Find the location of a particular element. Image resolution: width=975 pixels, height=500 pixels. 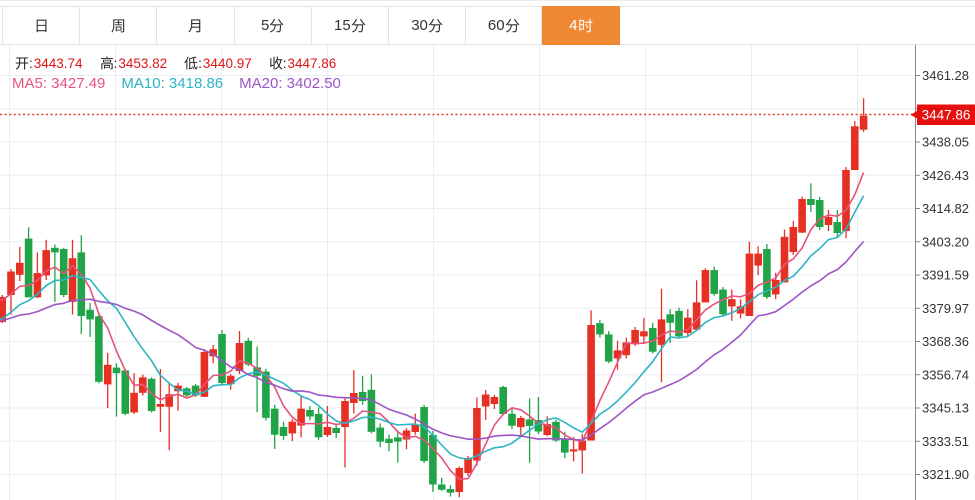

svg-text: 3461.28 is located at coordinates (945, 75).